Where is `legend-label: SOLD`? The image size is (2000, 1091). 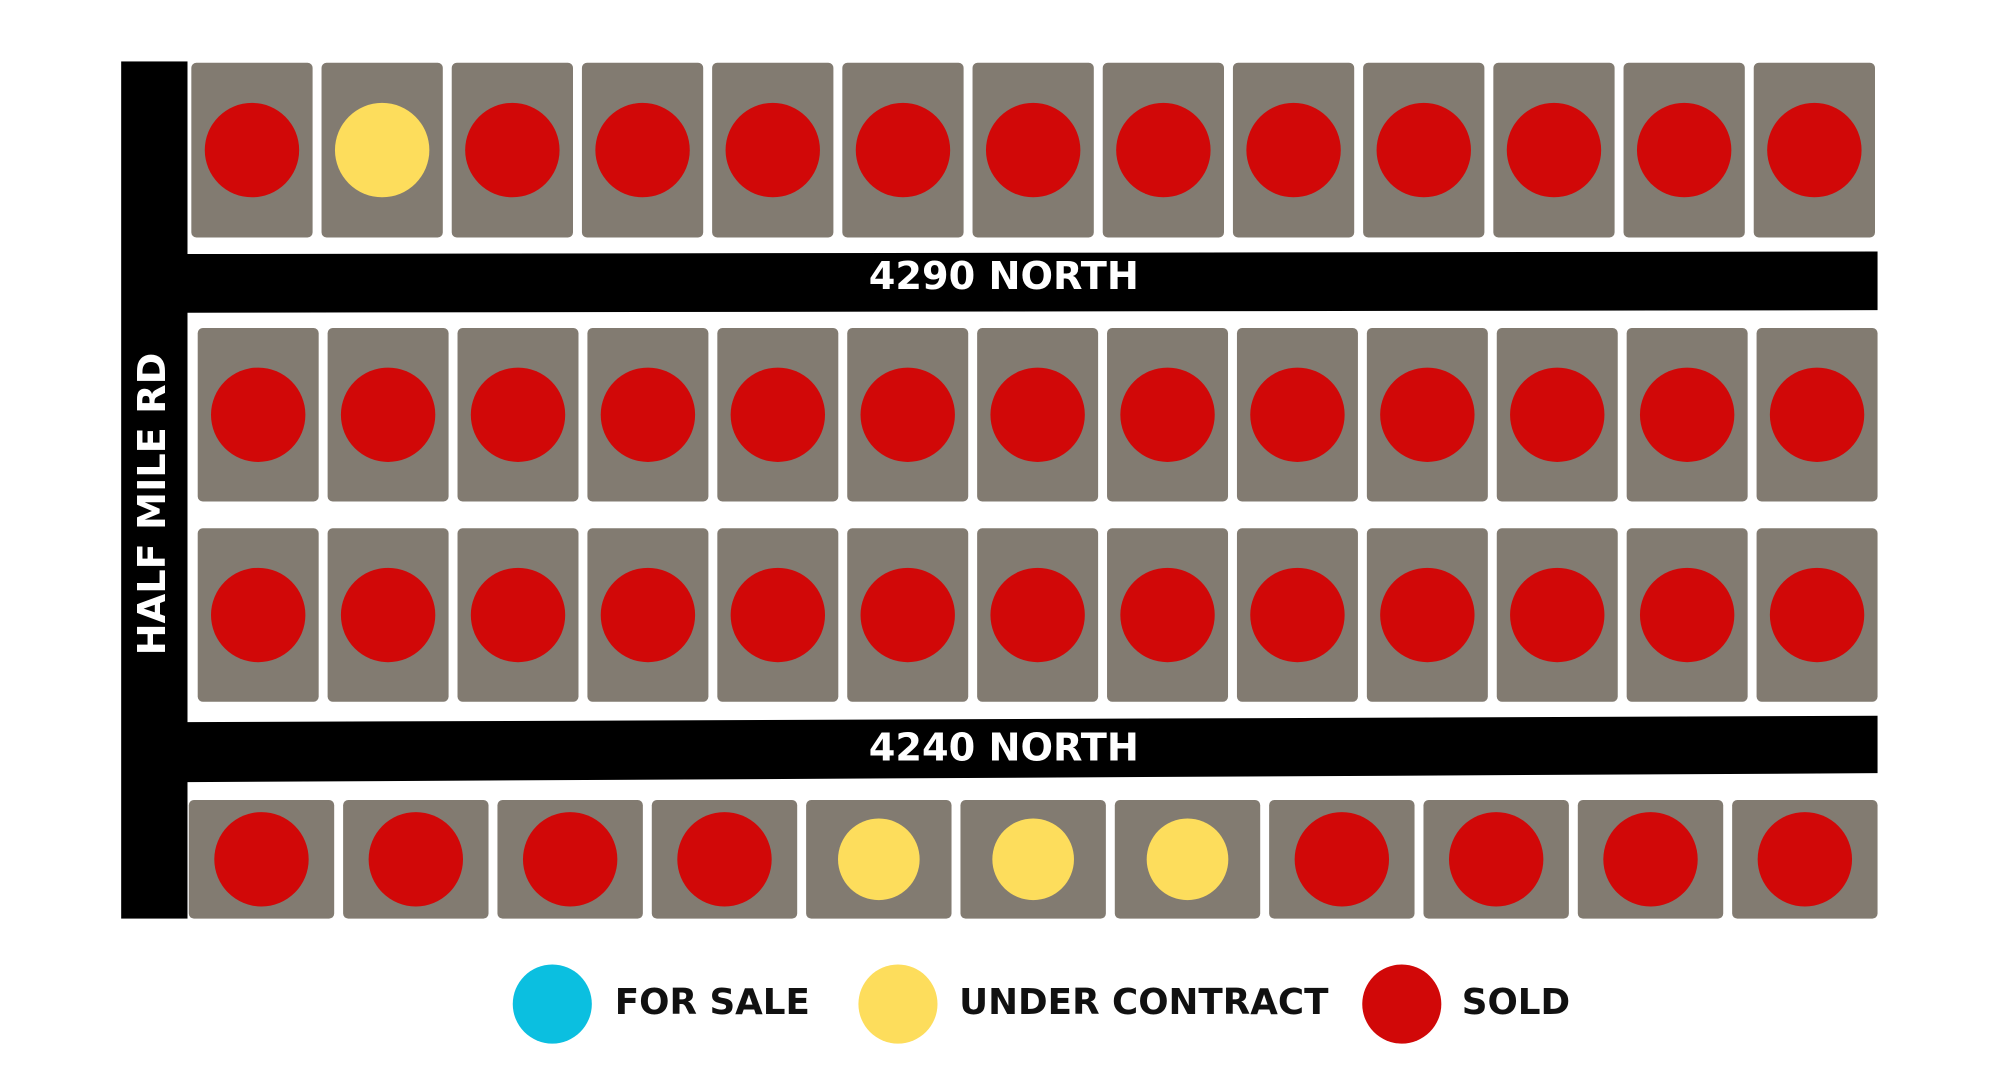
legend-label: SOLD is located at coordinates (1516, 1002).